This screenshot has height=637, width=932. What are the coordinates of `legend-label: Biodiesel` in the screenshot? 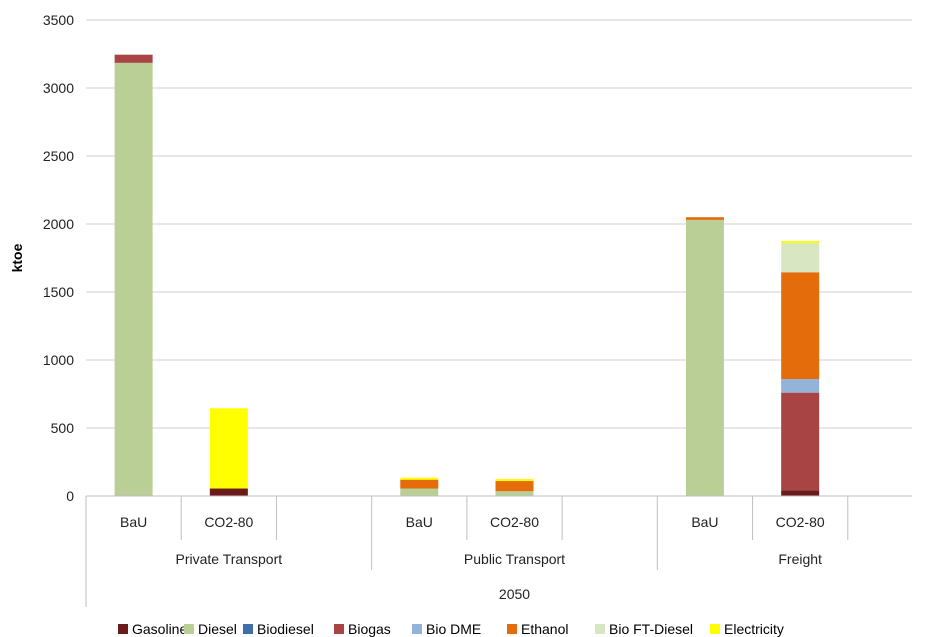 It's located at (285, 629).